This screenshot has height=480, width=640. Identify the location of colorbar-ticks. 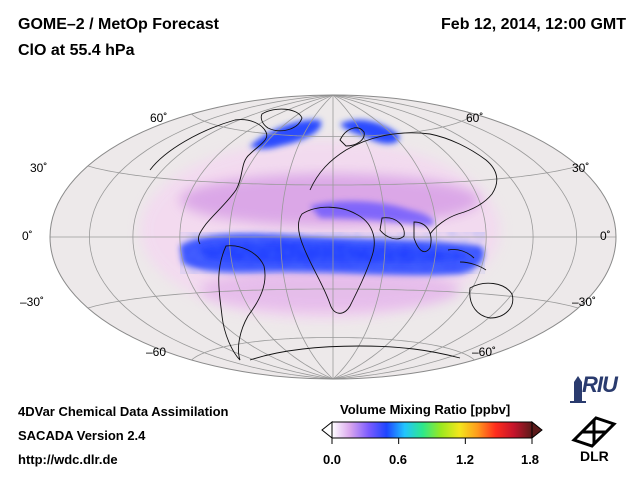
(432, 441).